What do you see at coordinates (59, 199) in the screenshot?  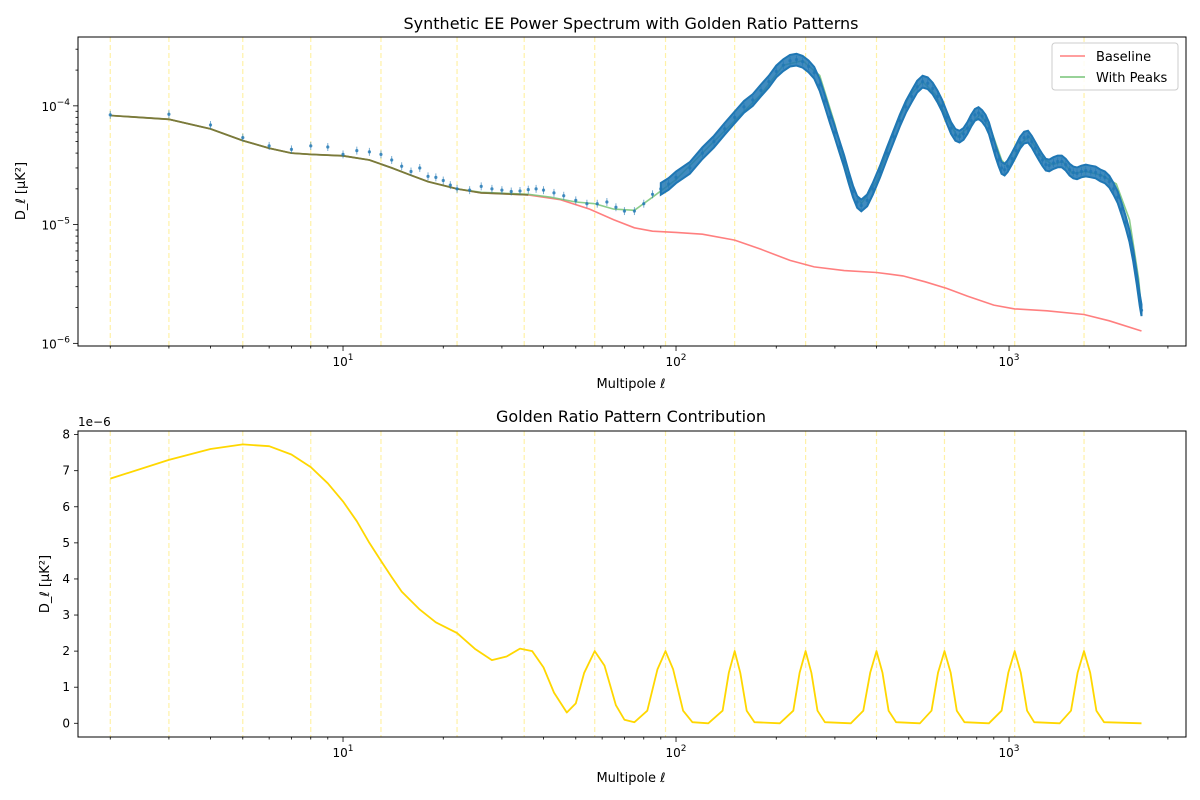 I see `top-y-ticks: 10−6 10−5 10−4` at bounding box center [59, 199].